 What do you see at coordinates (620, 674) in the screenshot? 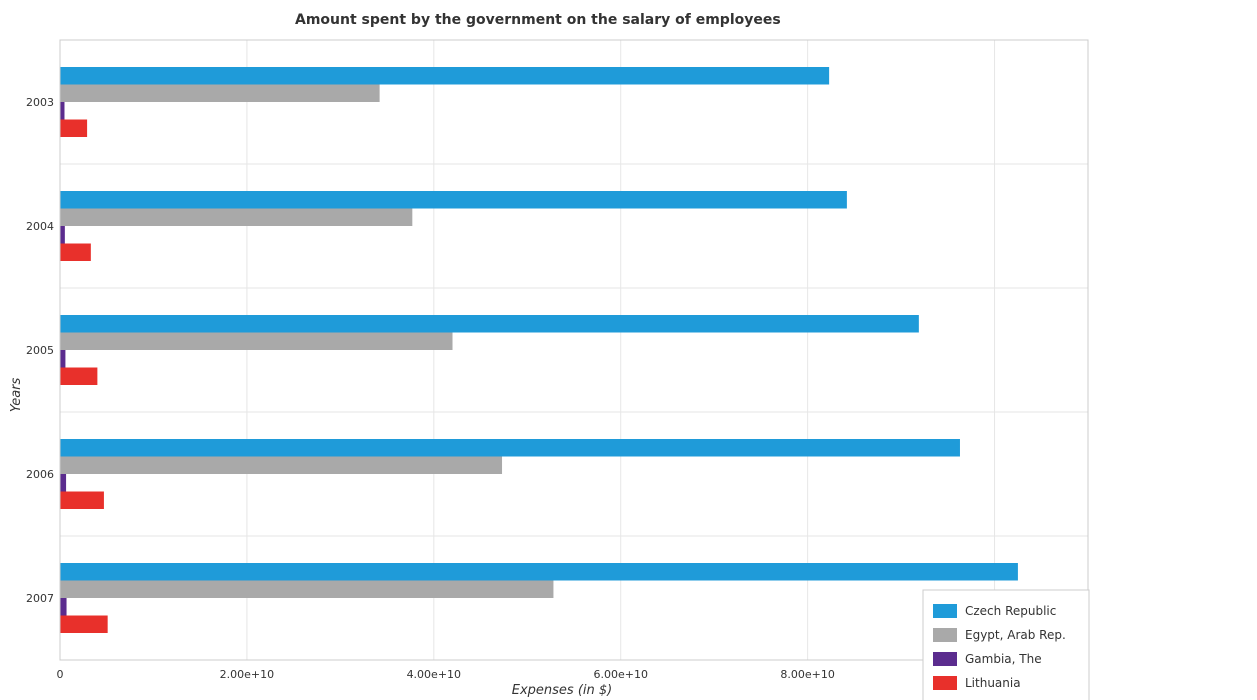
I see `x-tick-label: 6.00e+10` at bounding box center [620, 674].